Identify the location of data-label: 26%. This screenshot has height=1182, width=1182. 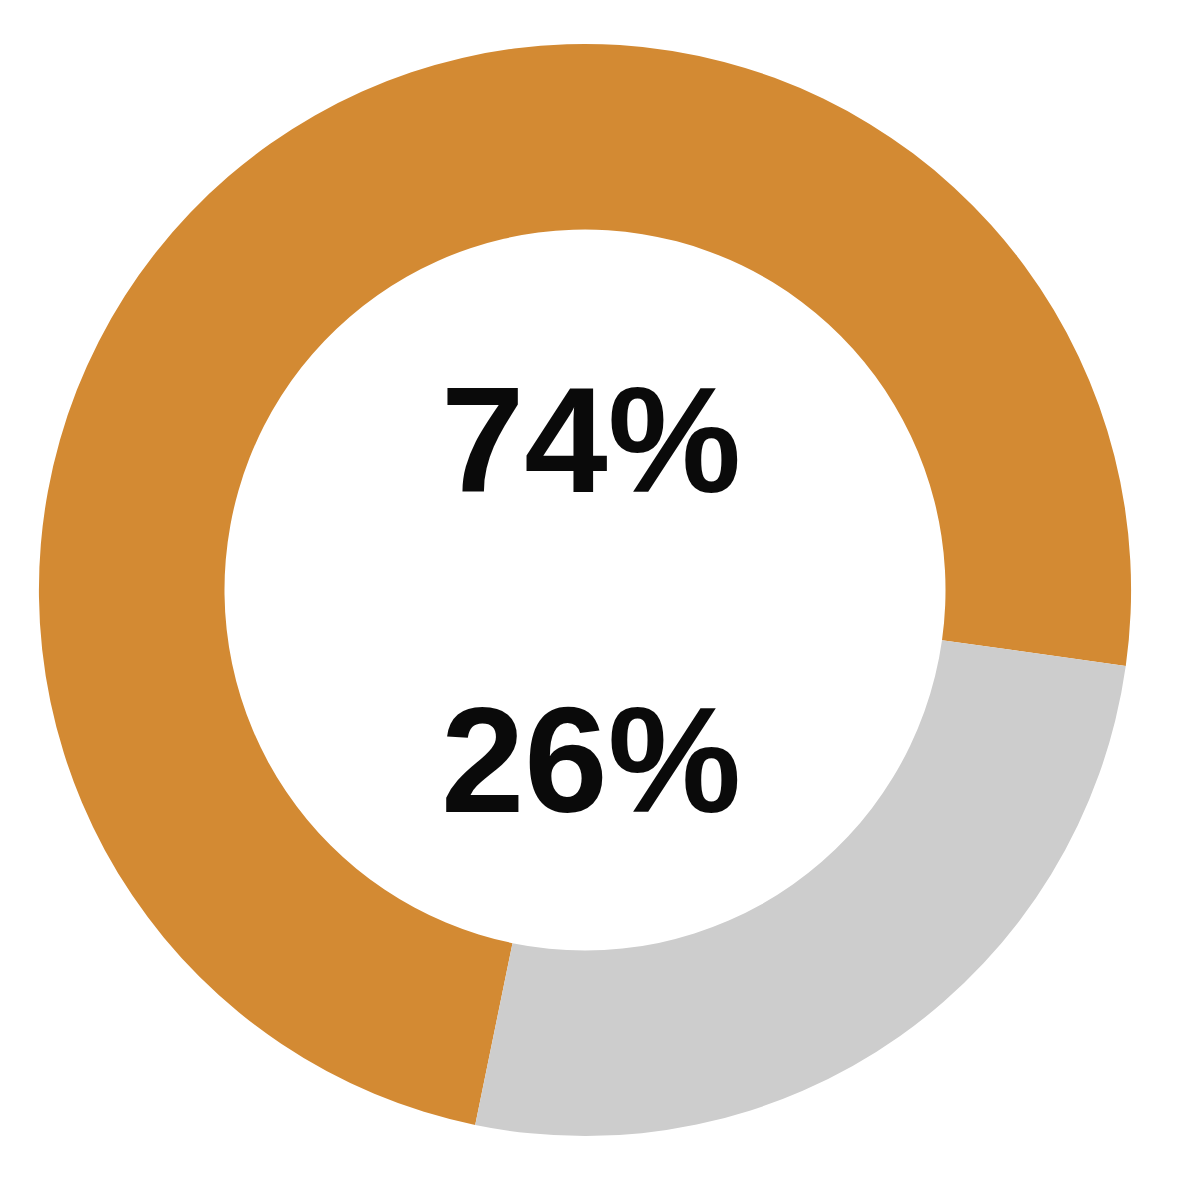
(591, 760).